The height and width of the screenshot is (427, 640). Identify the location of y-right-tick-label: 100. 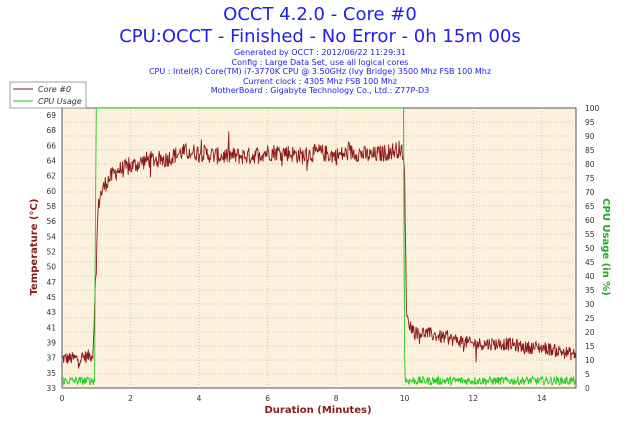
(592, 108).